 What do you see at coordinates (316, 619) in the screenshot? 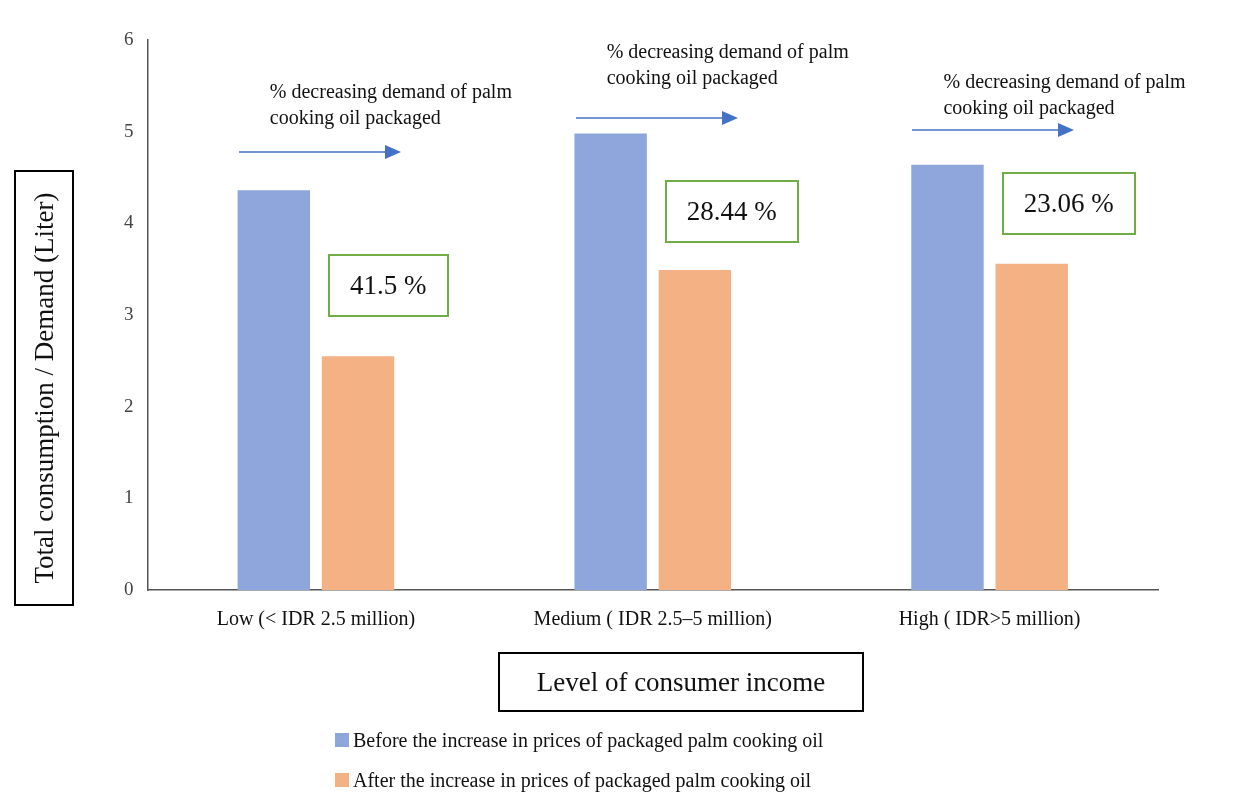
I see `x-tick-label: Low (< IDR 2.5 million)` at bounding box center [316, 619].